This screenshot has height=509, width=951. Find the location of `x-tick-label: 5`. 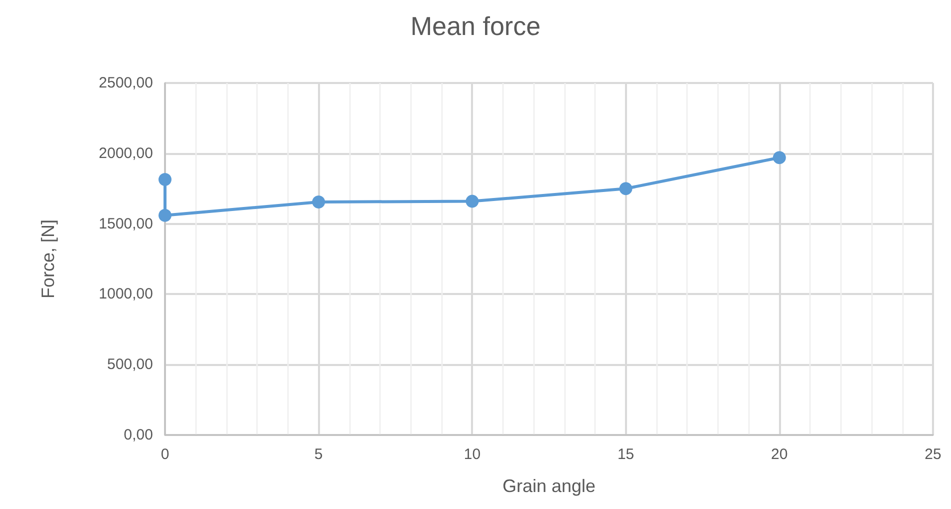

x-tick-label: 5 is located at coordinates (318, 454).